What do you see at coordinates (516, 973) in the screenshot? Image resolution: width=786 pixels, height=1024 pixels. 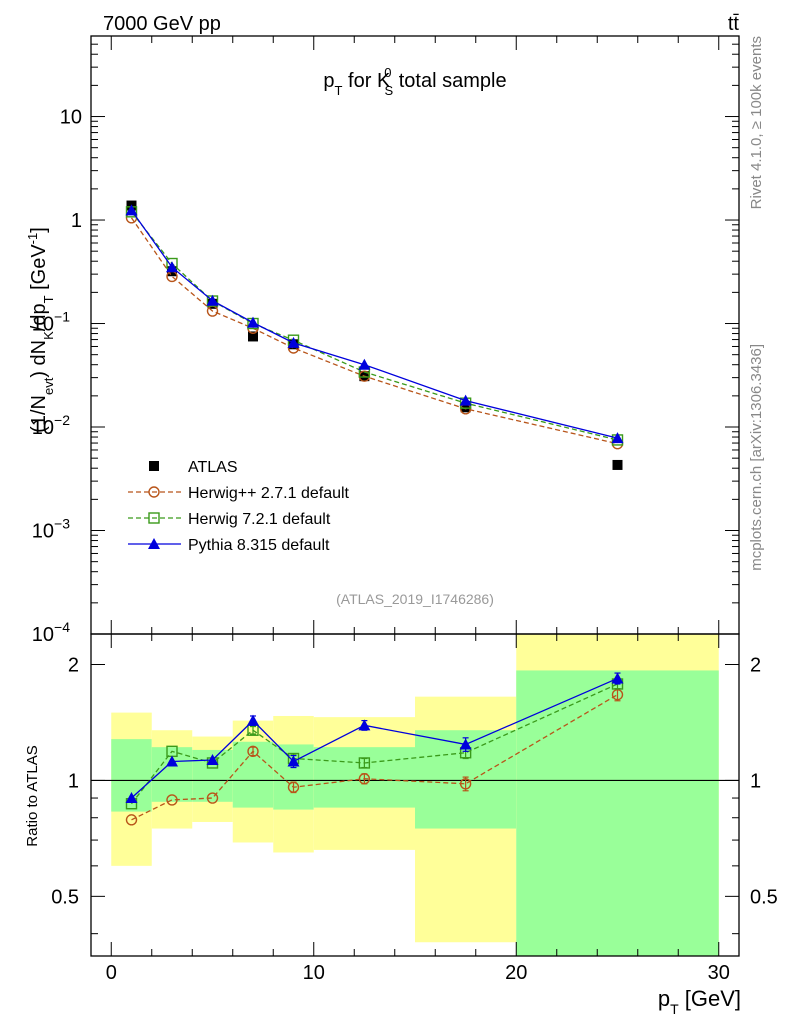 I see `x-tick-label: 20` at bounding box center [516, 973].